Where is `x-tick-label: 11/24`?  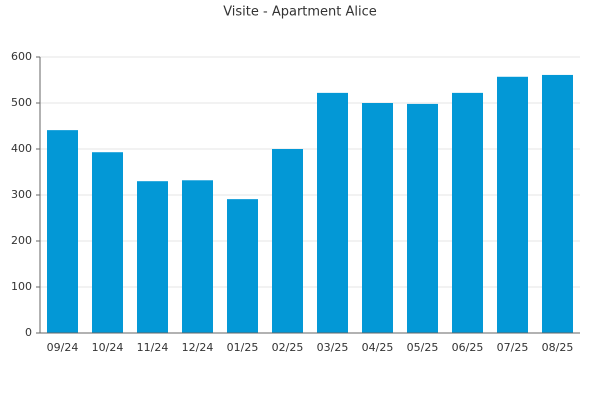
x-tick-label: 11/24 is located at coordinates (153, 347).